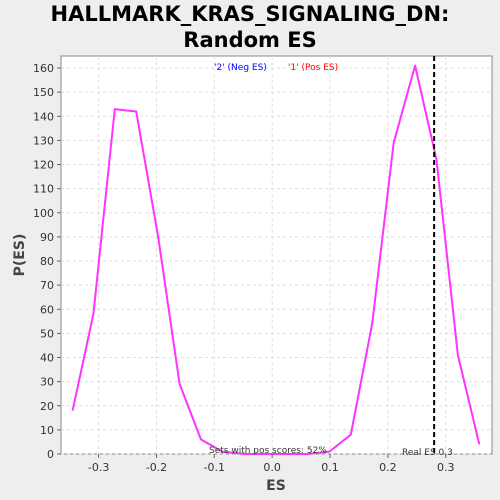 This screenshot has width=500, height=500. Describe the element at coordinates (43, 140) in the screenshot. I see `y-tick-label: 130` at that location.